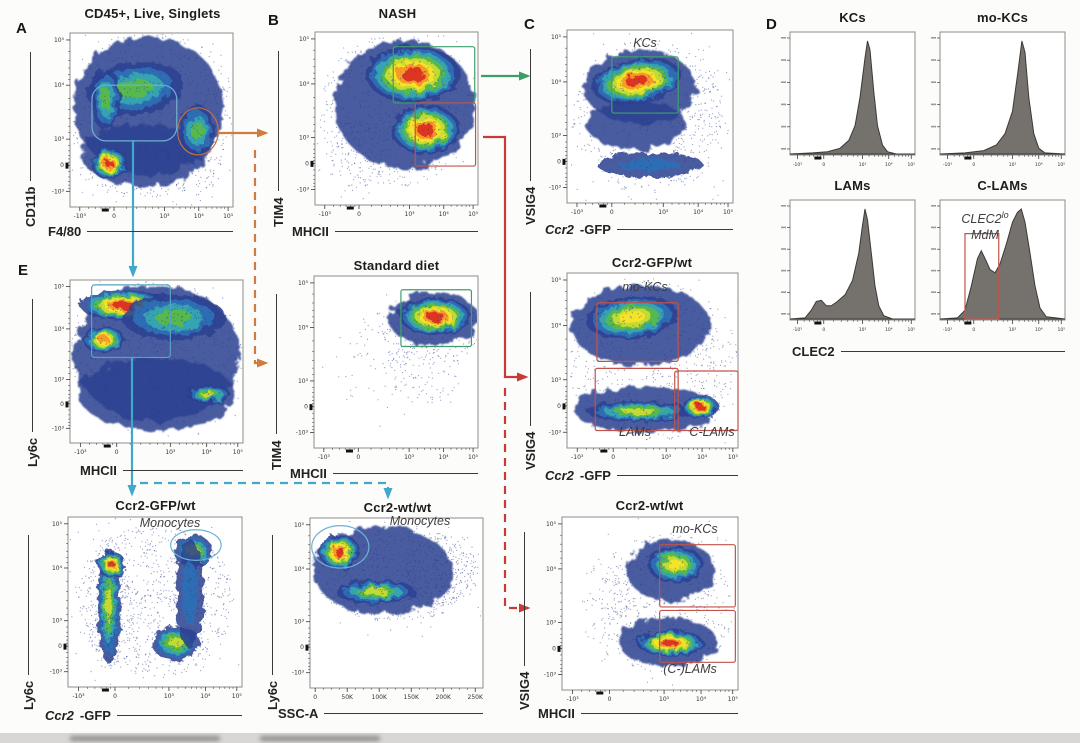  I want to click on x-axis-ssca: SSC-A, so click(380, 713).